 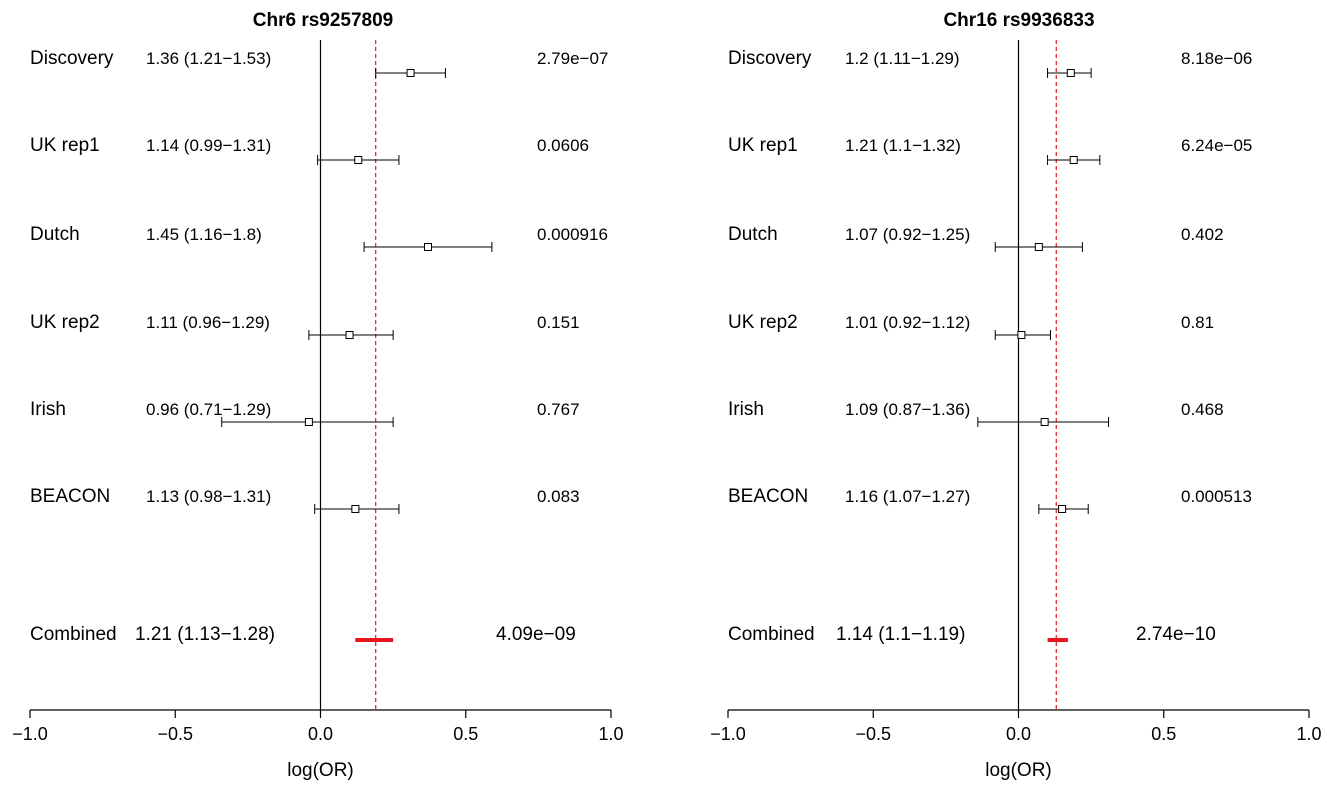 What do you see at coordinates (907, 409) in the screenshot?
I see `odds-ratio-ci-label: 1.09 (0.87−1.36)` at bounding box center [907, 409].